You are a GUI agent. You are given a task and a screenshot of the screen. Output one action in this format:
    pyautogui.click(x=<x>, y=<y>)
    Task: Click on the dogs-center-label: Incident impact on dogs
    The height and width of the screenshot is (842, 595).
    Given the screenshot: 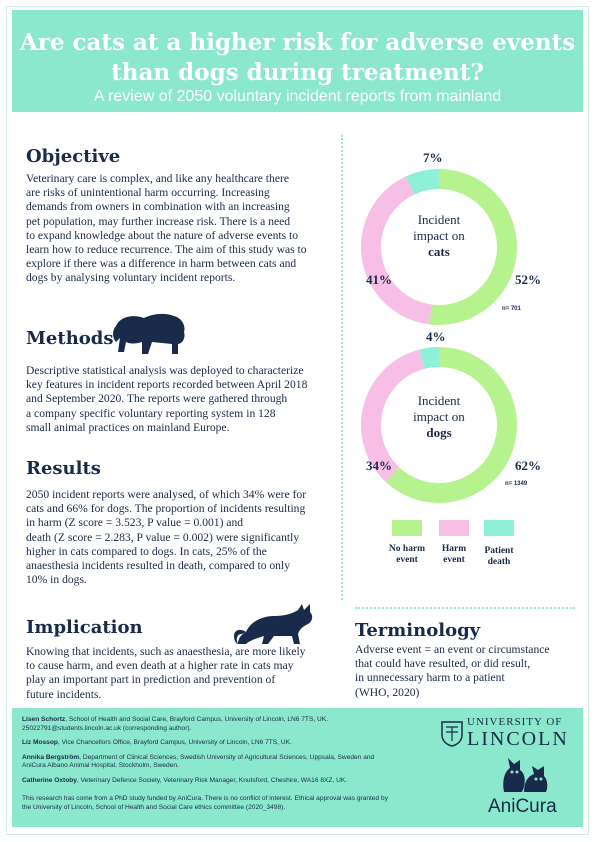 What is the action you would take?
    pyautogui.click(x=439, y=417)
    